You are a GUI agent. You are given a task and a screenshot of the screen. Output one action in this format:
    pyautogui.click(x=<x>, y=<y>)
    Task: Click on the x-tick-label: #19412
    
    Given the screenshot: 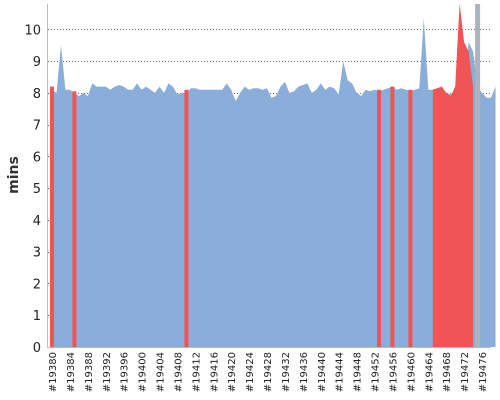 What is the action you would take?
    pyautogui.click(x=196, y=372)
    